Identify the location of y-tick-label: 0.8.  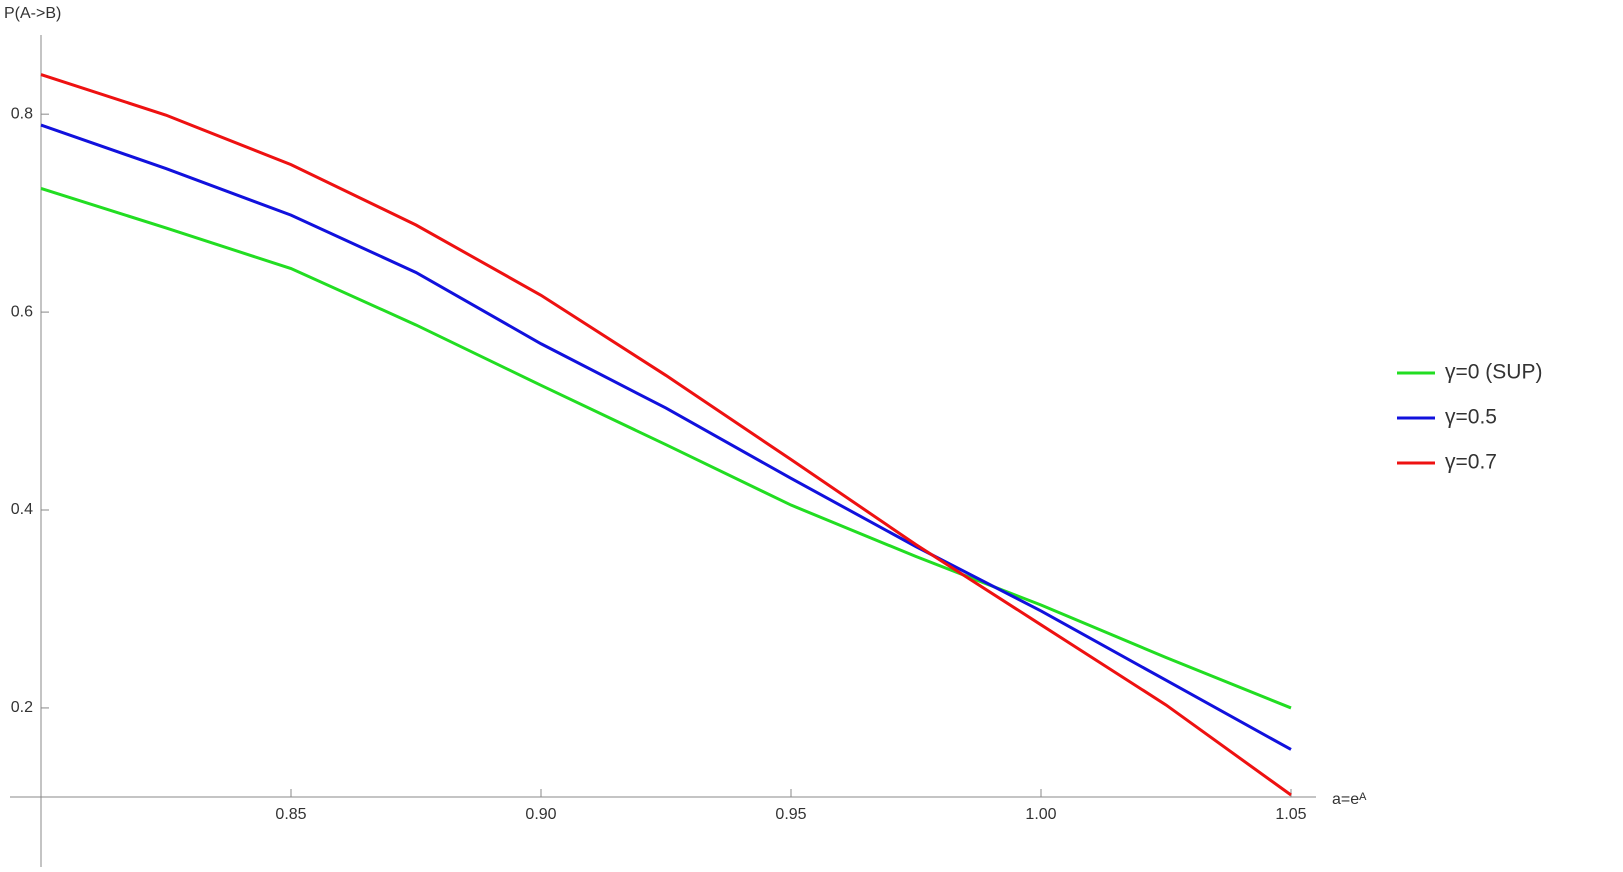
(22, 113).